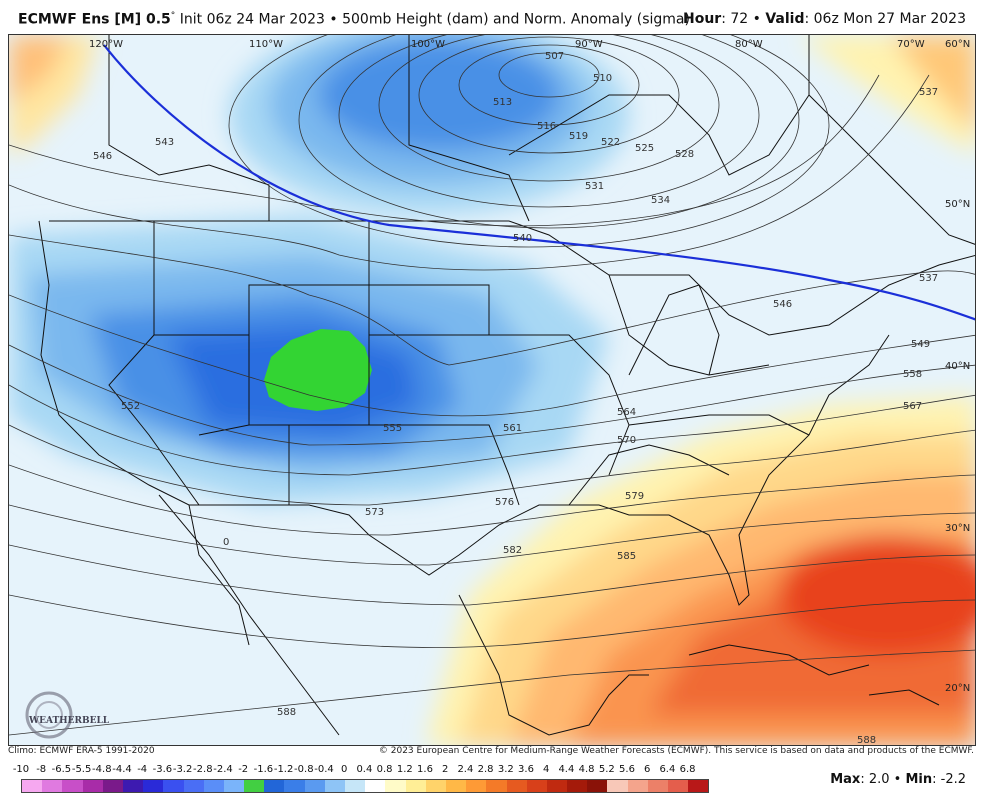 The height and width of the screenshot is (808, 984). What do you see at coordinates (106, 44) in the screenshot?
I see `lon-label-120w: 120°W` at bounding box center [106, 44].